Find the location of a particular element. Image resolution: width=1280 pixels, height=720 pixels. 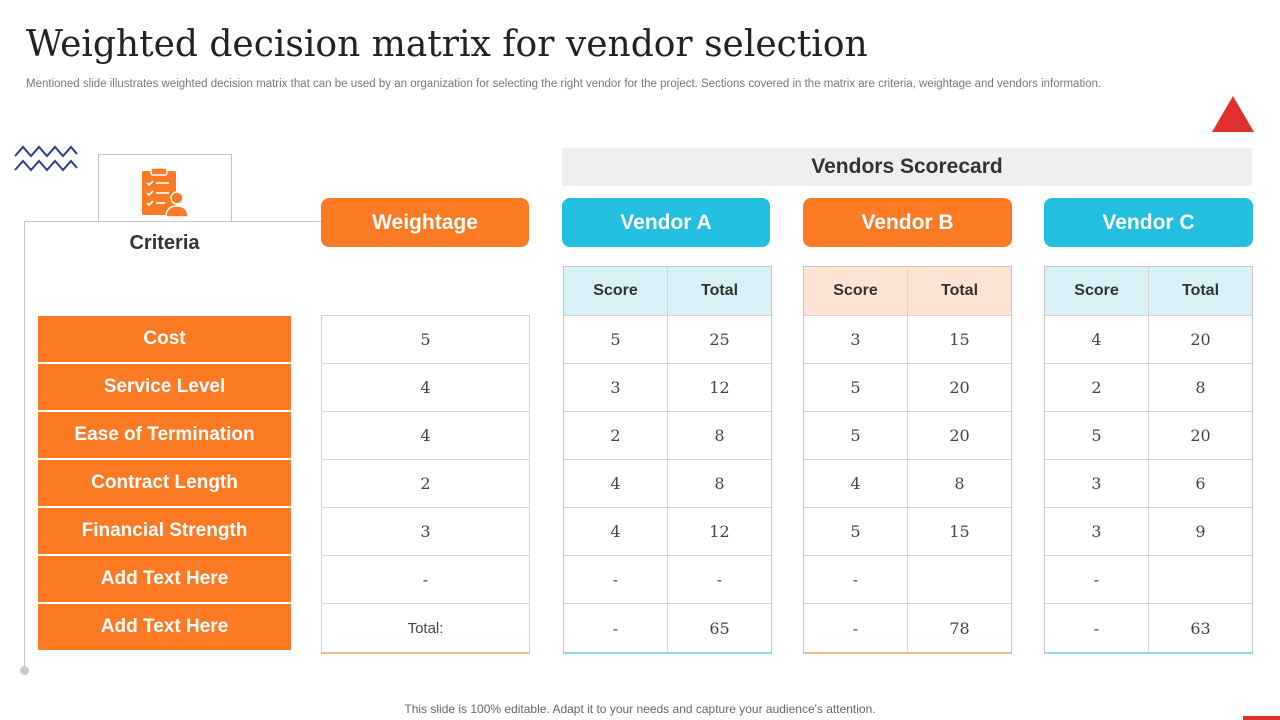

table-row: - 63 is located at coordinates (1148, 628).